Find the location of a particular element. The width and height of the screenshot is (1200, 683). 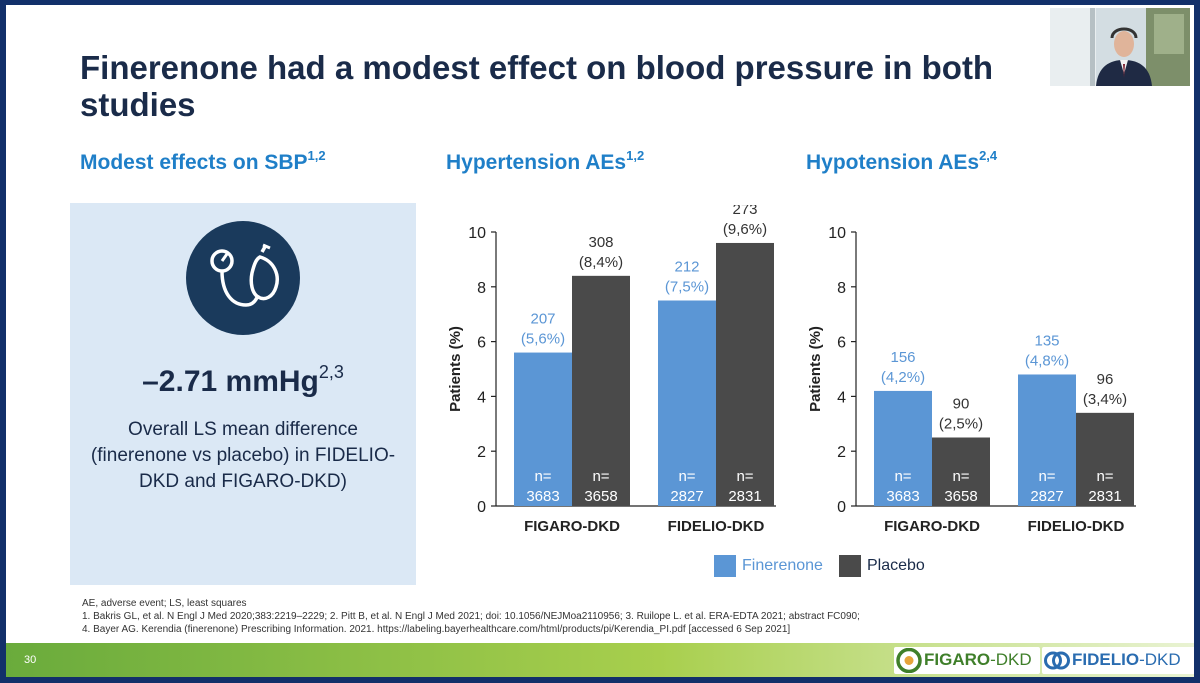

speaker-video-image is located at coordinates (1120, 47).